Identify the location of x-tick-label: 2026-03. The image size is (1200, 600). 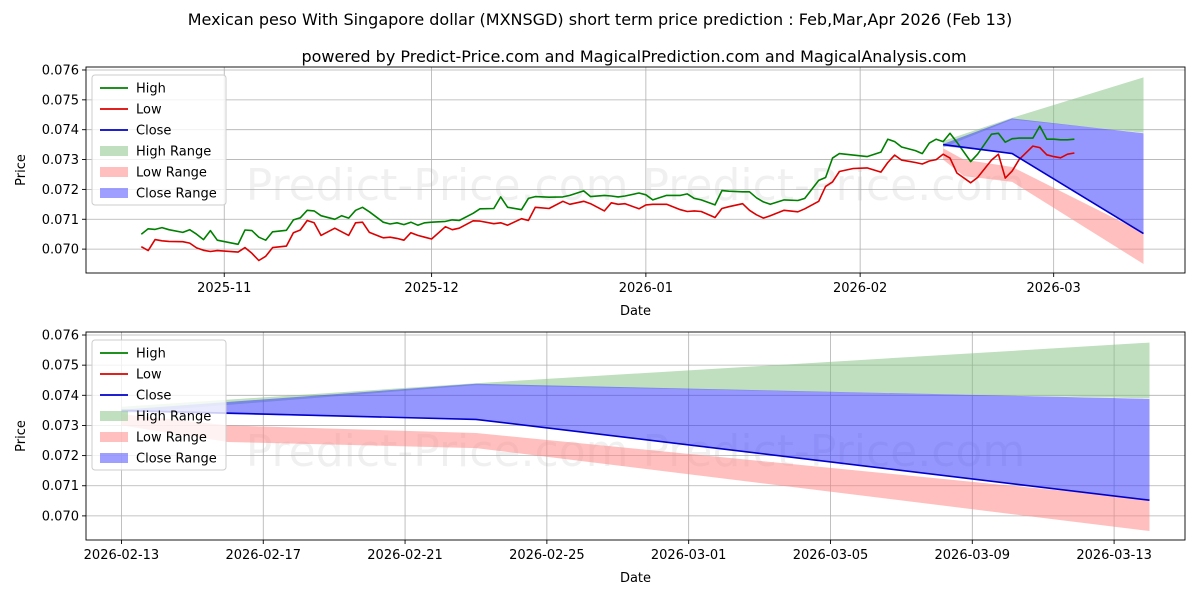
(1054, 288).